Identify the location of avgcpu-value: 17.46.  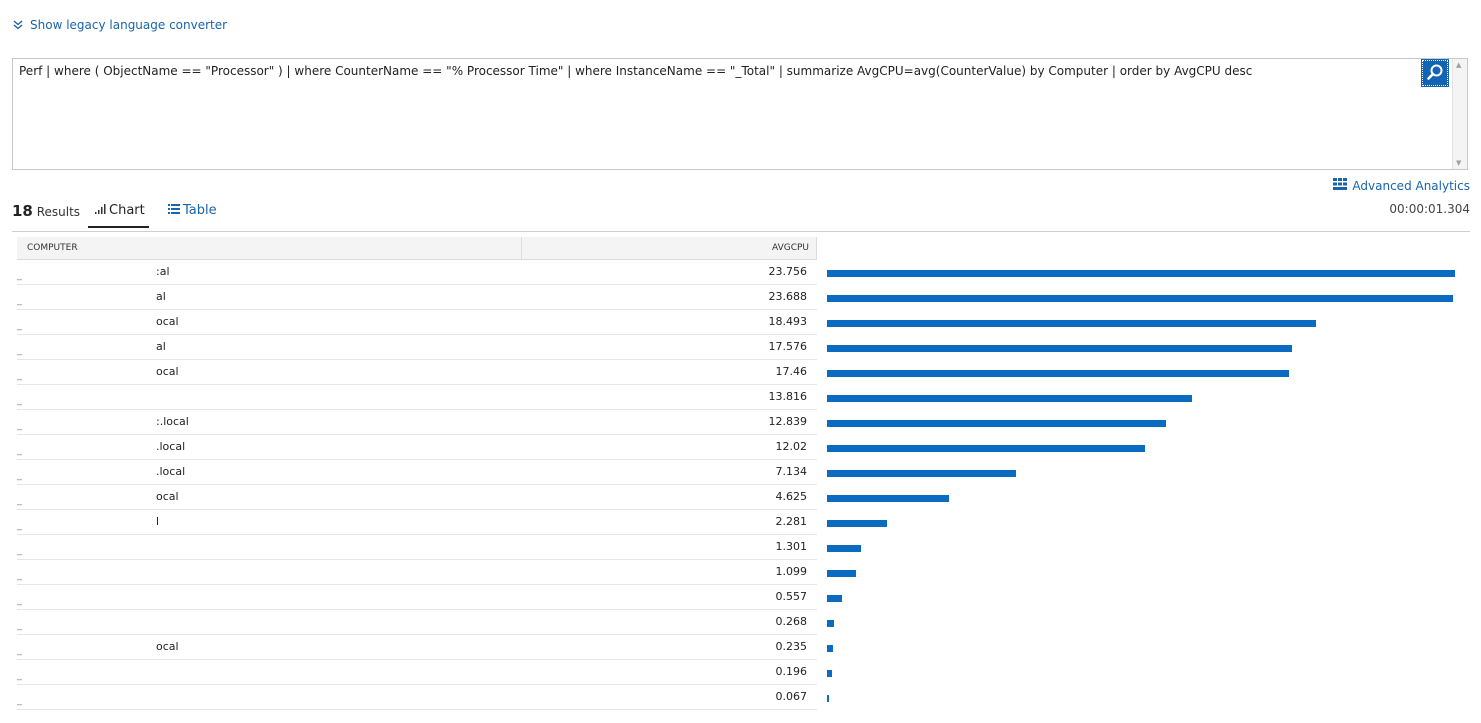
(791, 371).